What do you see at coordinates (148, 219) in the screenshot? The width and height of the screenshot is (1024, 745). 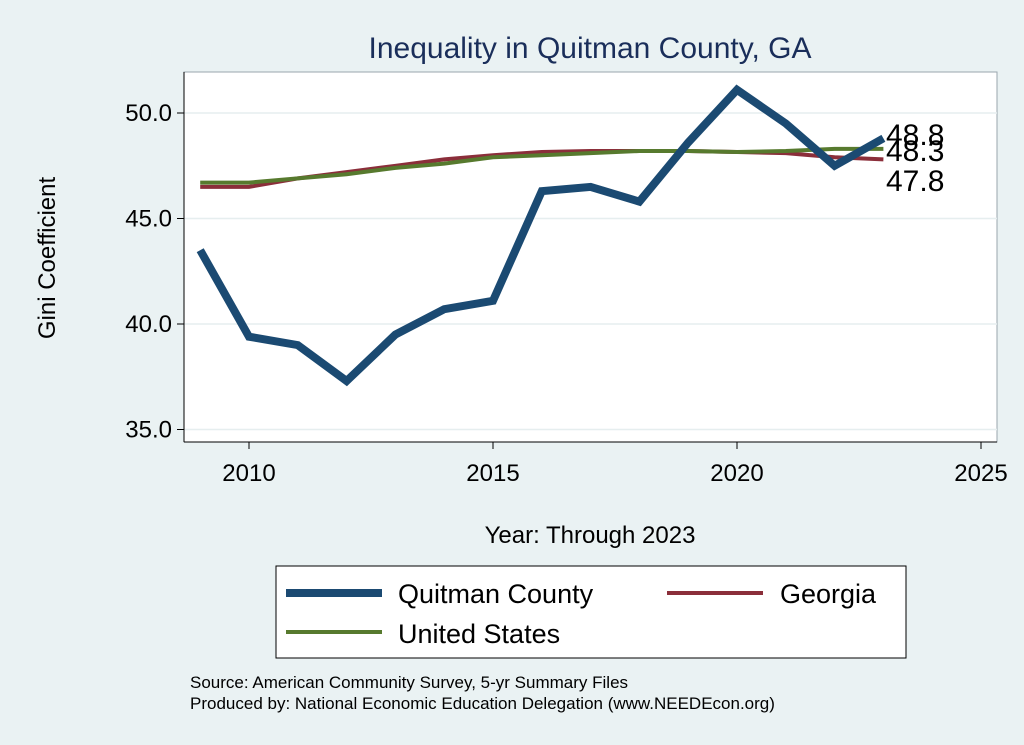 I see `y-tick-label: 45.0` at bounding box center [148, 219].